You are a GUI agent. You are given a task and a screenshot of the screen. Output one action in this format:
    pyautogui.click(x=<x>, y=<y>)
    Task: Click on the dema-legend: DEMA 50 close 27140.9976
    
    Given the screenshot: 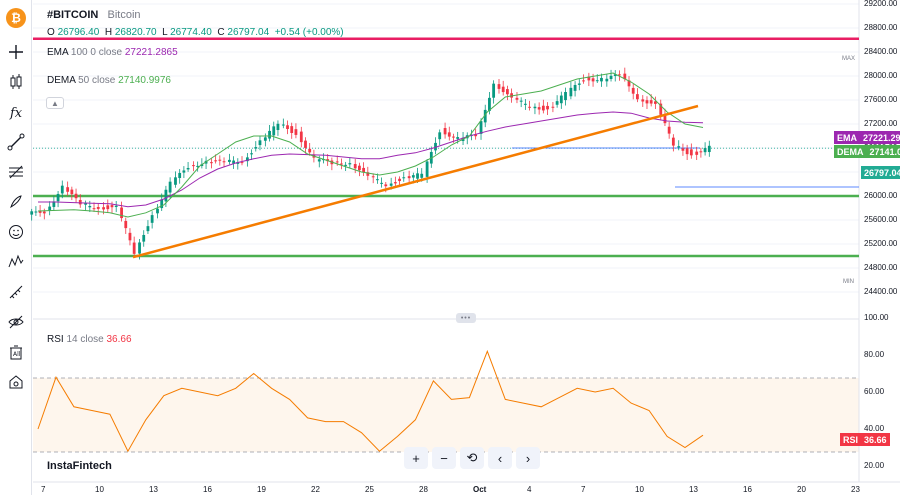 What is the action you would take?
    pyautogui.click(x=109, y=80)
    